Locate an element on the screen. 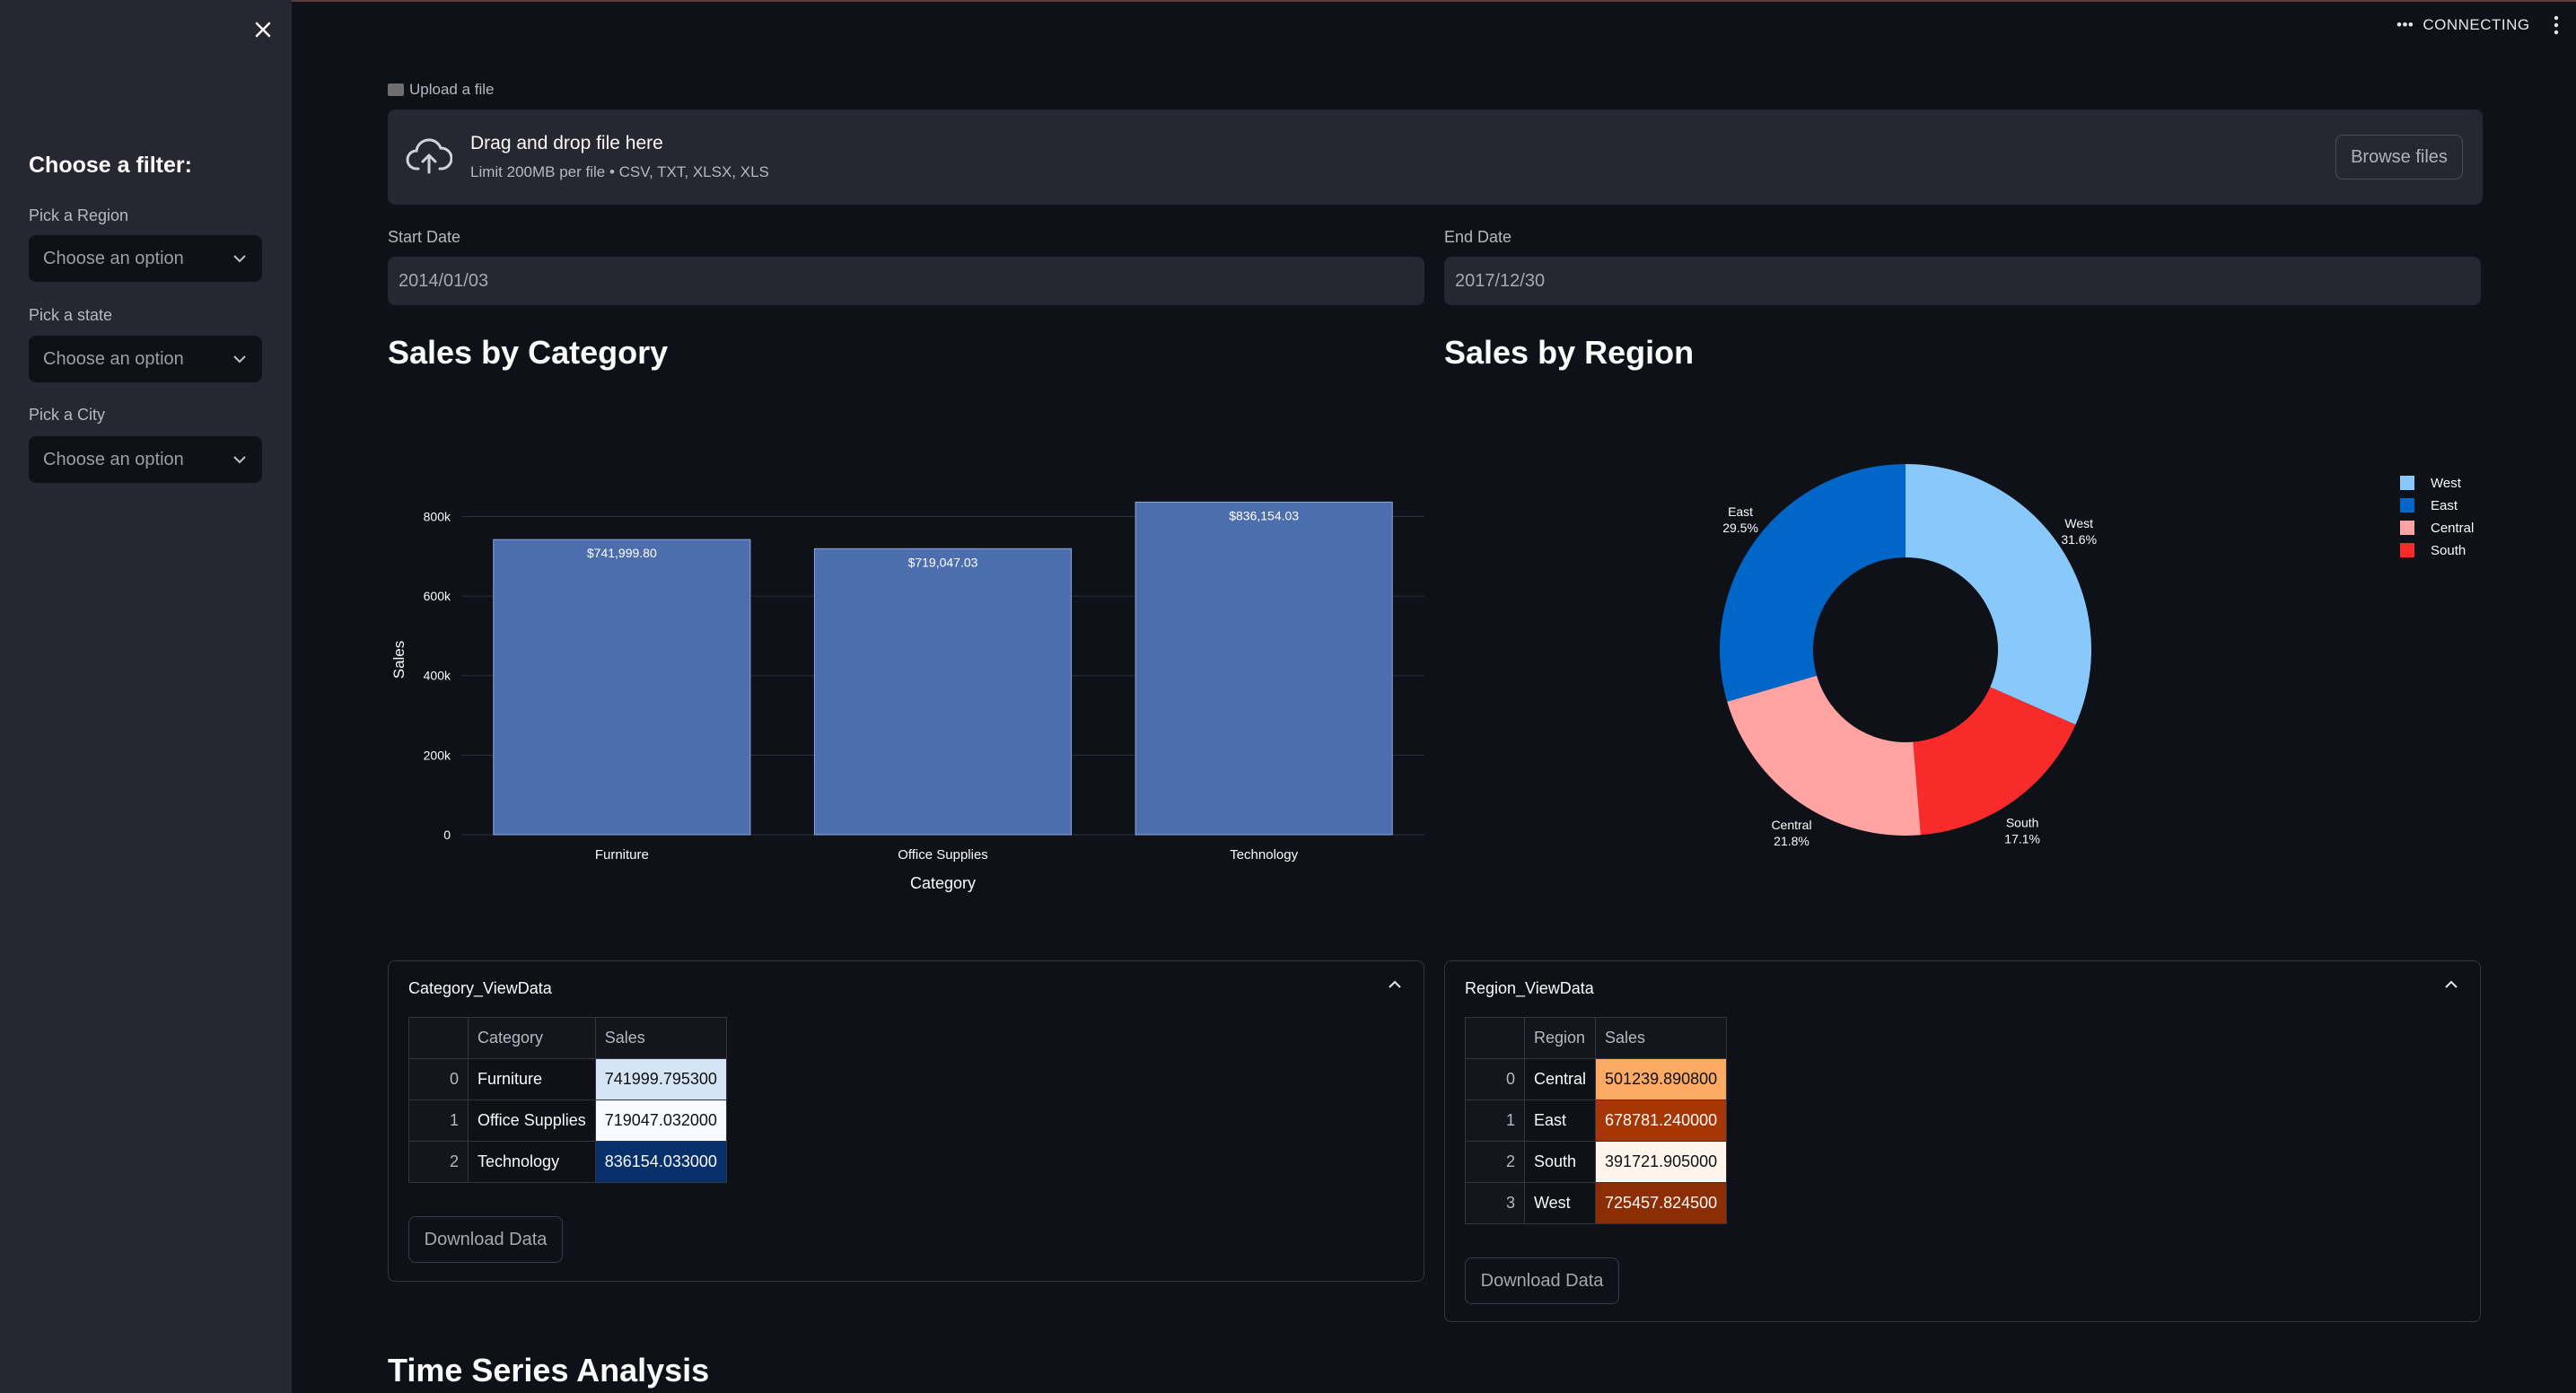  row-index: 0 is located at coordinates (438, 1079).